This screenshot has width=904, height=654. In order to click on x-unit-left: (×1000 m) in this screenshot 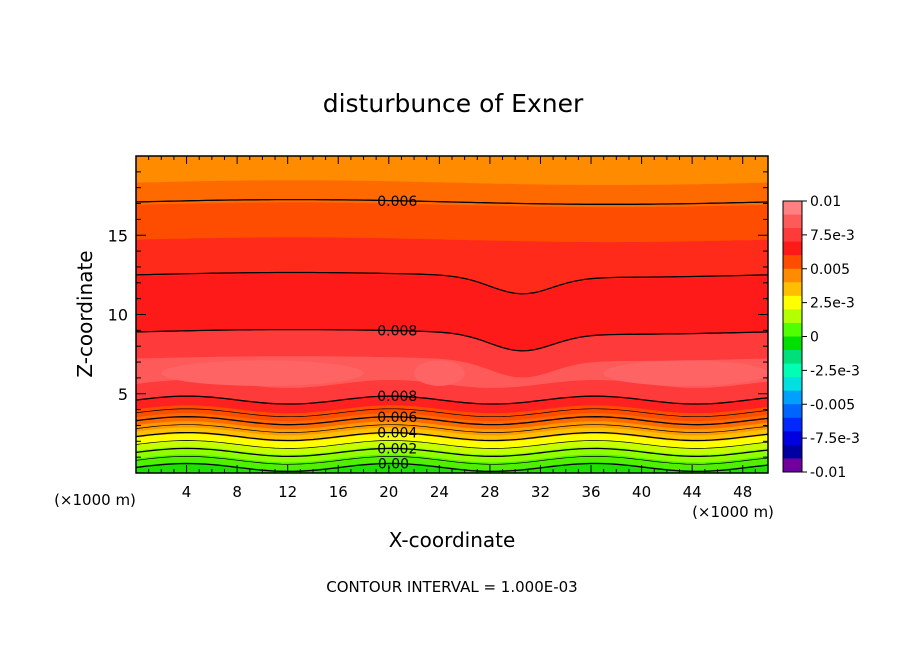, I will do `click(95, 500)`.